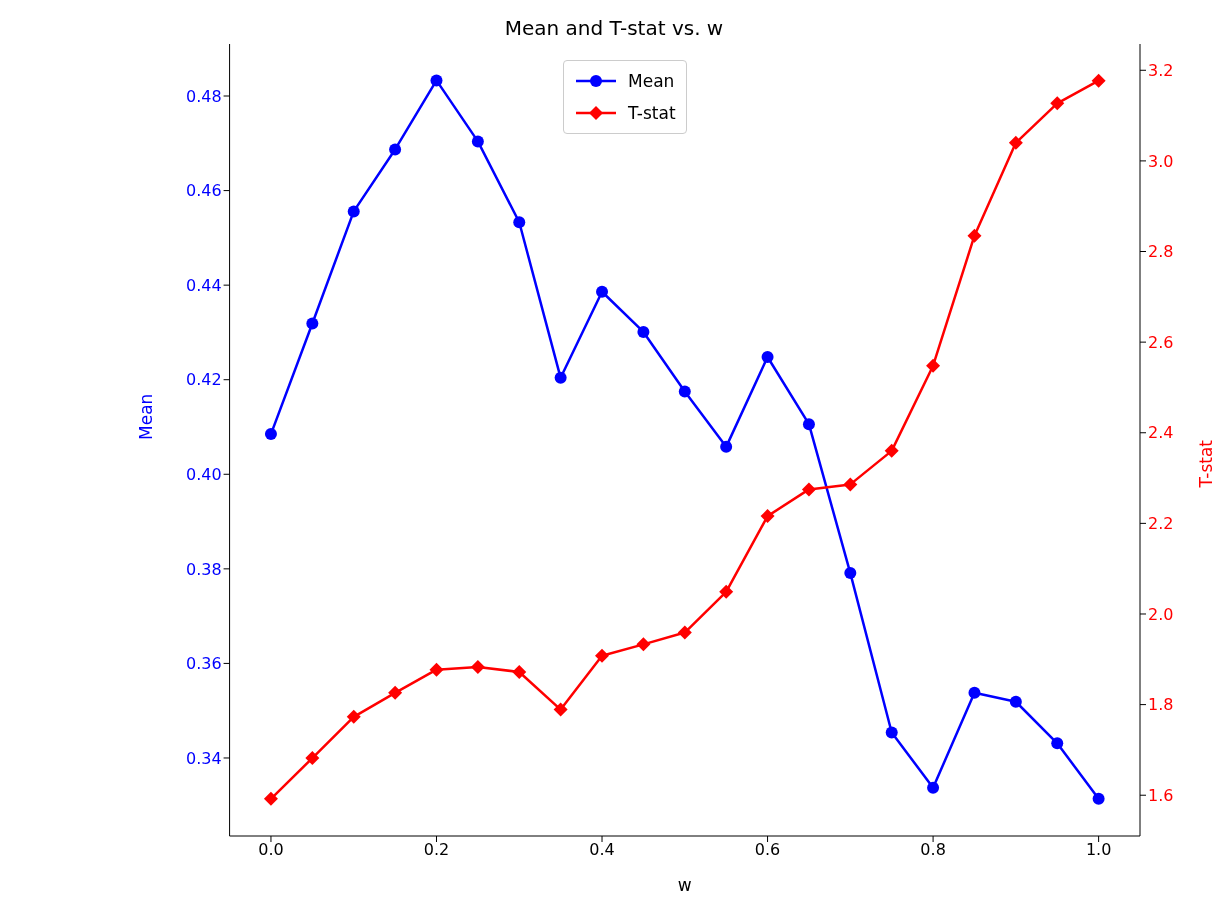 This screenshot has height=909, width=1228. I want to click on x-tick-label: 0.0, so click(271, 850).